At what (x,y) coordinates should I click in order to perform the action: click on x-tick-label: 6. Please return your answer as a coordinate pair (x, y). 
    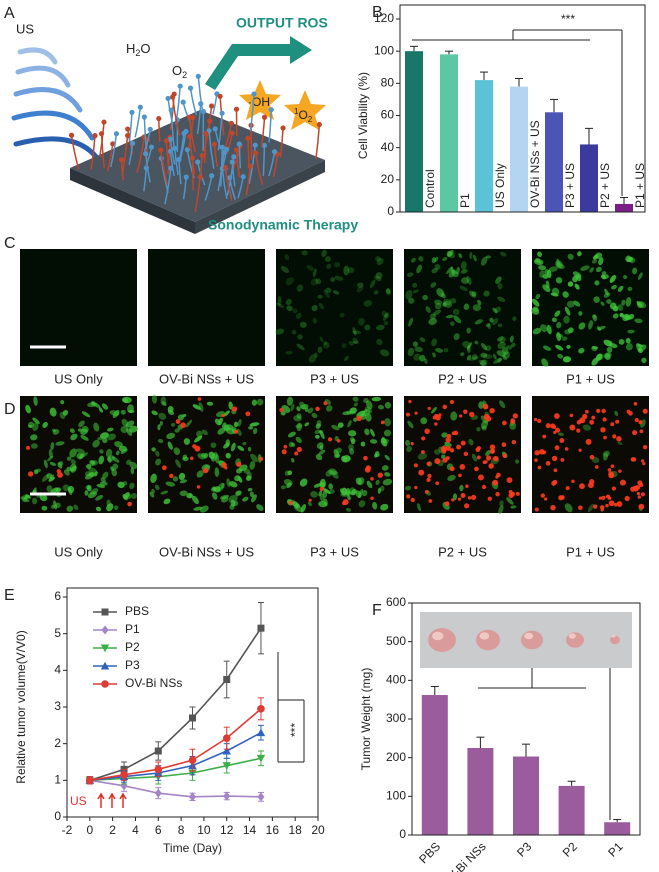
    Looking at the image, I should click on (158, 830).